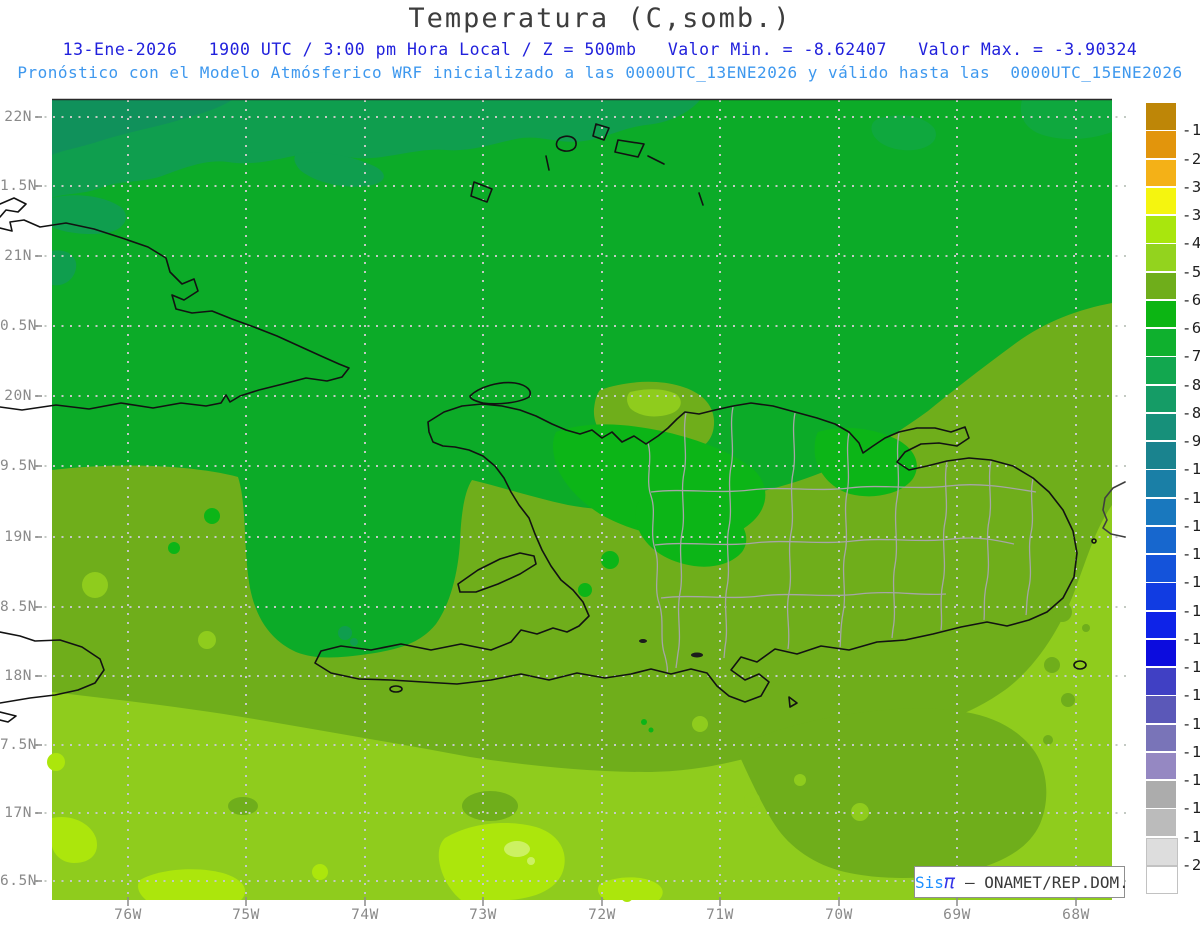 Image resolution: width=1200 pixels, height=927 pixels. Describe the element at coordinates (1191, 243) in the screenshot. I see `colorbar-label: -4.6` at that location.